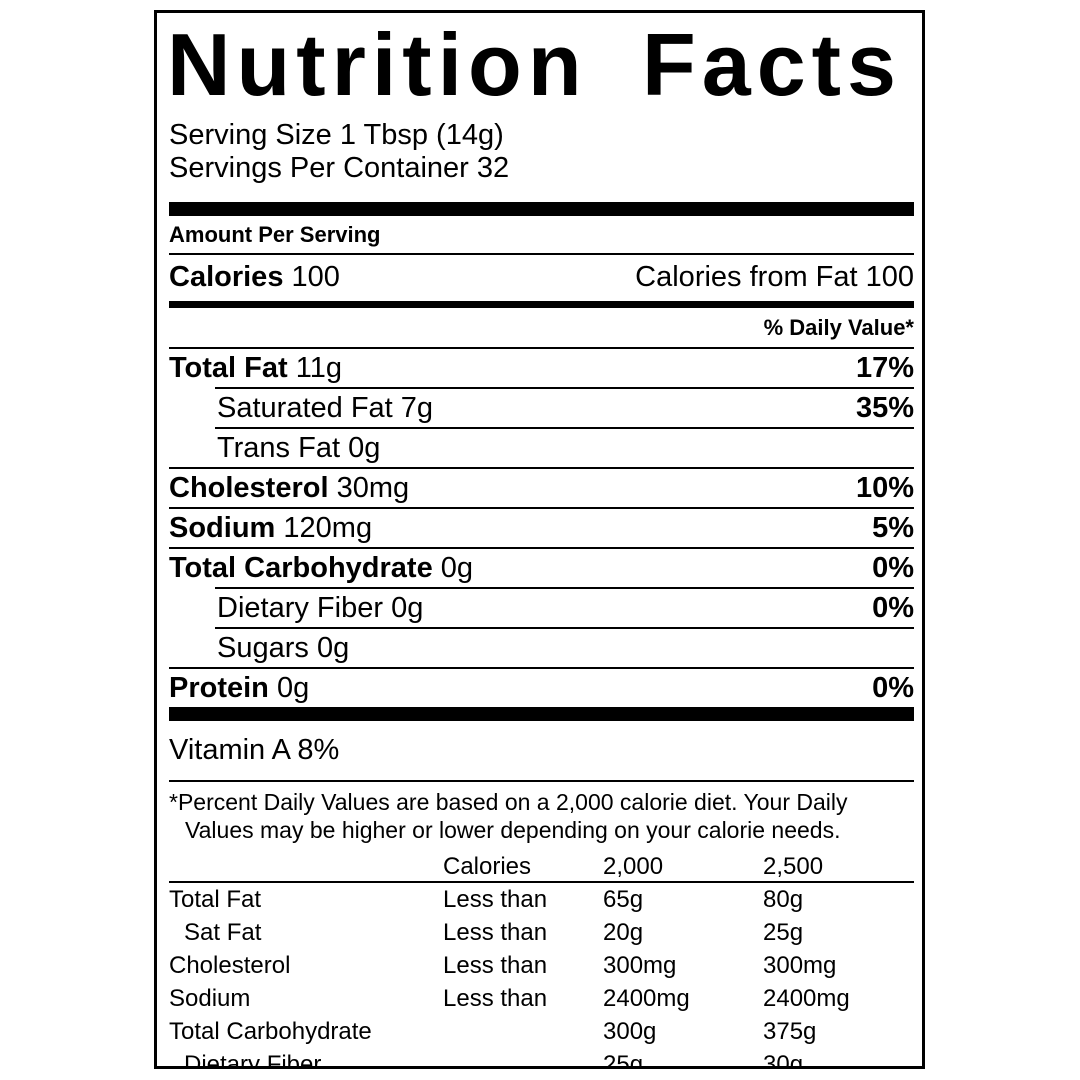 The height and width of the screenshot is (1080, 1080). Describe the element at coordinates (541, 278) in the screenshot. I see `calories-row: Calories 100 Calories from Fat 100` at that location.